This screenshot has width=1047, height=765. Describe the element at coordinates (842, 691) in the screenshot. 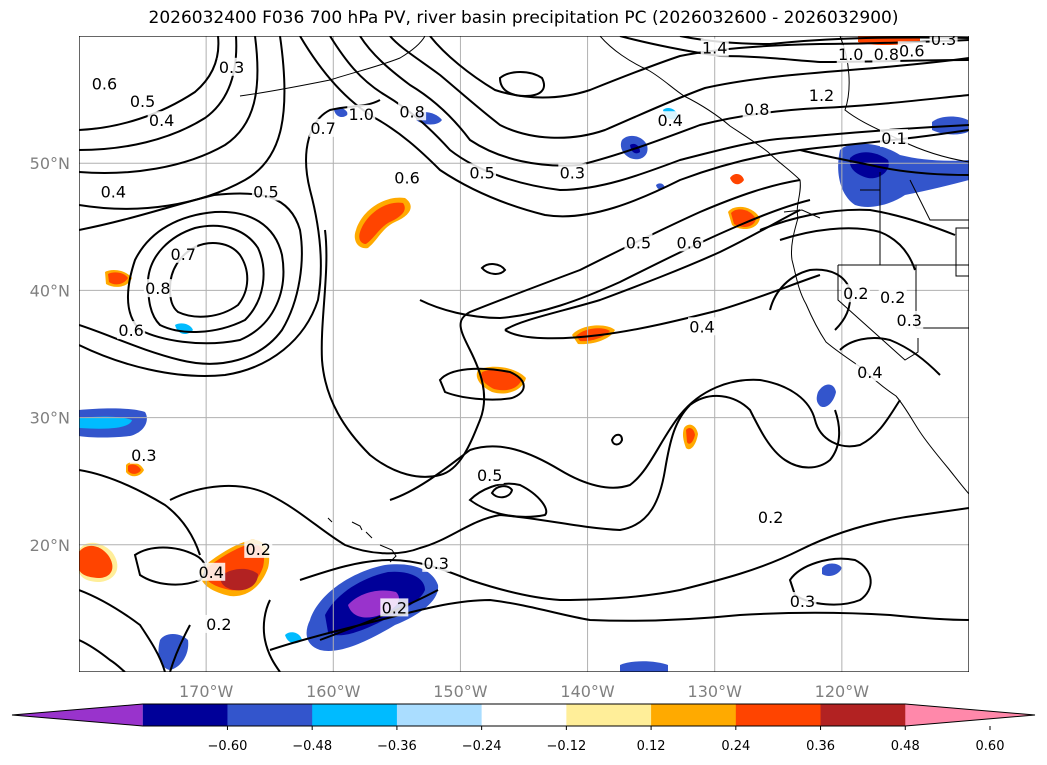

I see `lon-tick-label: 120°W` at that location.